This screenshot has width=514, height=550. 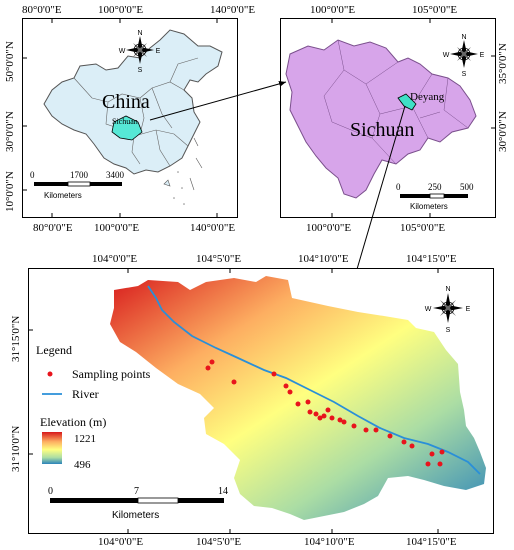 I want to click on sichuan-label: Sichuan, so click(x=382, y=130).